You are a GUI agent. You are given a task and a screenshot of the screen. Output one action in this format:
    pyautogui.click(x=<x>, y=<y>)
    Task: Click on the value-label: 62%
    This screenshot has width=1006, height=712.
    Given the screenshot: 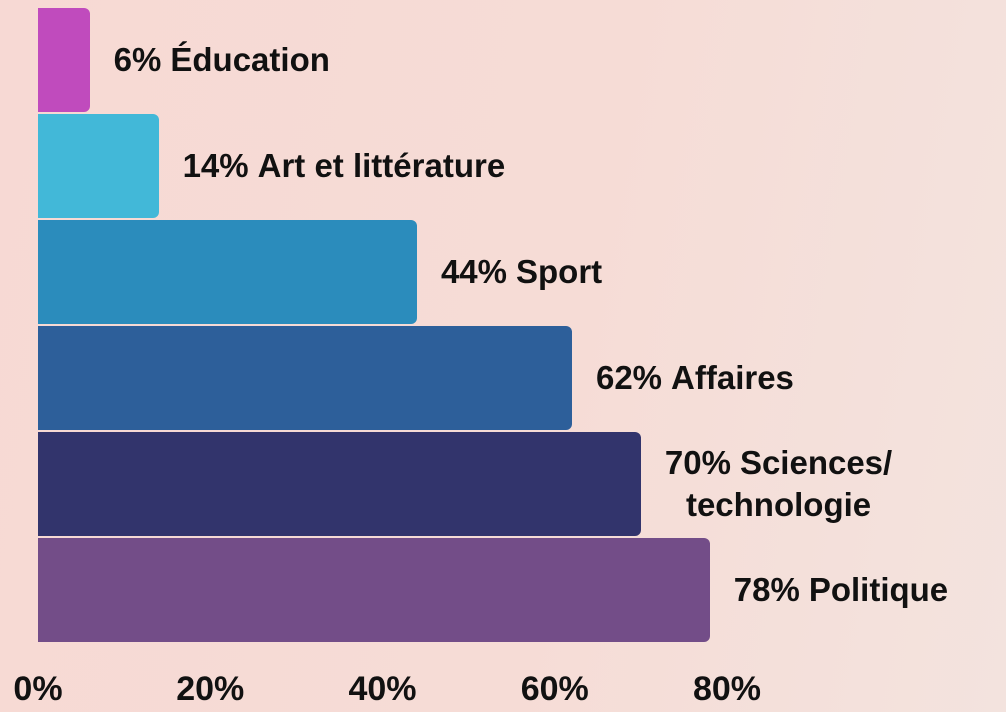 What is the action you would take?
    pyautogui.click(x=629, y=377)
    